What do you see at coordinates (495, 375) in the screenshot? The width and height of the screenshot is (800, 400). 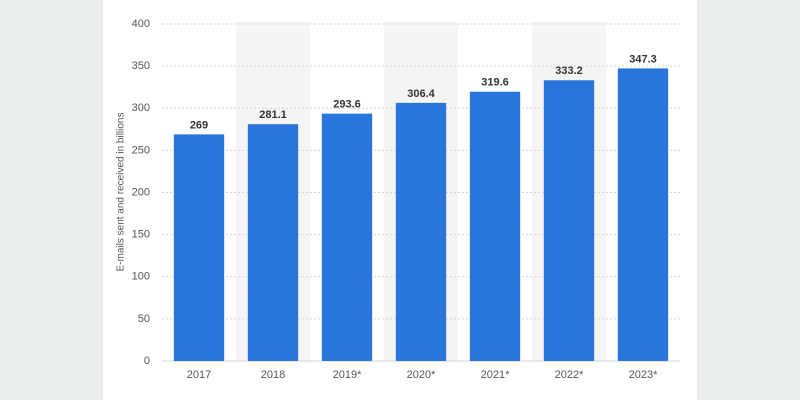 I see `x-tick-label: 2021*` at bounding box center [495, 375].